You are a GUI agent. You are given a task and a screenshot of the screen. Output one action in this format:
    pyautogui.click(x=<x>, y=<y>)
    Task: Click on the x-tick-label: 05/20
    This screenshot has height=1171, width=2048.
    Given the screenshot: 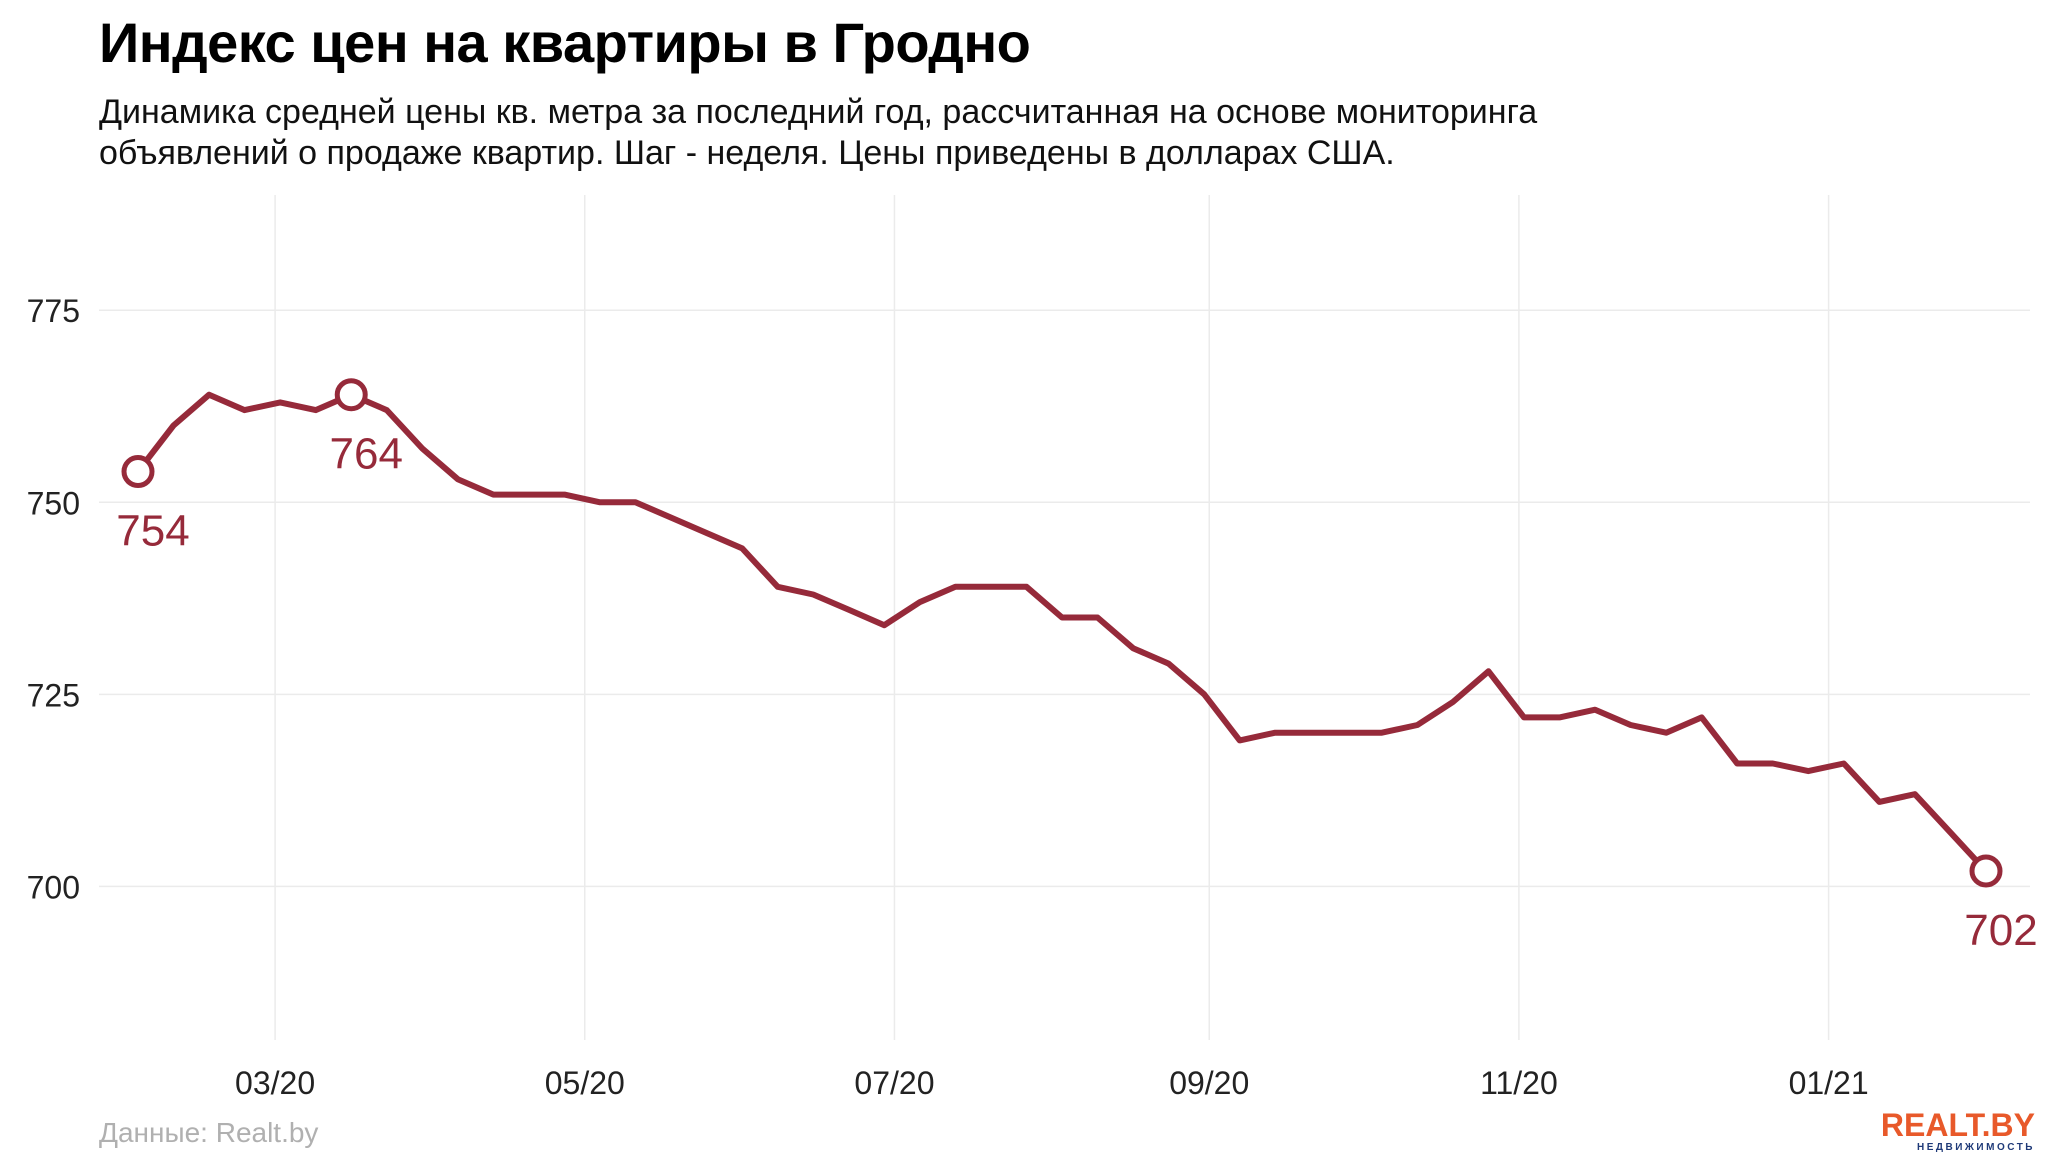 What is the action you would take?
    pyautogui.click(x=585, y=1083)
    